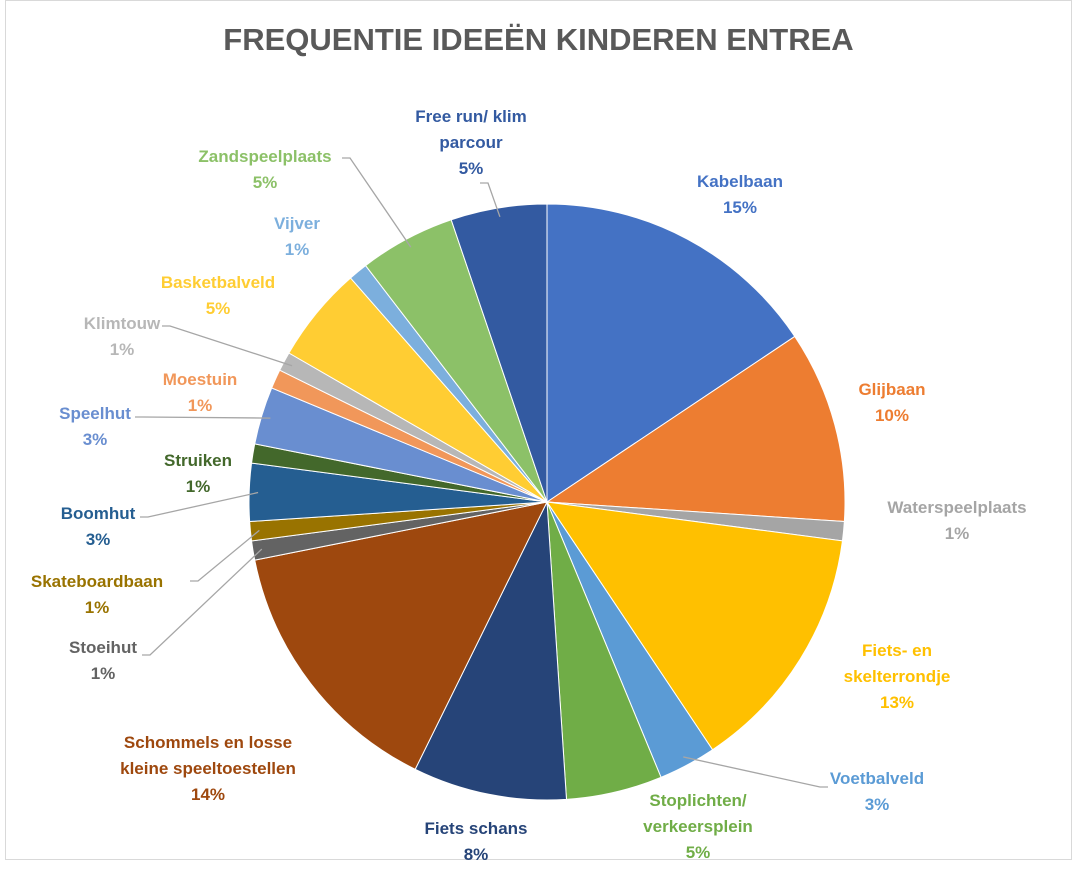 This screenshot has width=1077, height=870. What do you see at coordinates (97, 595) in the screenshot?
I see `data-label: Skateboardbaan 1%` at bounding box center [97, 595].